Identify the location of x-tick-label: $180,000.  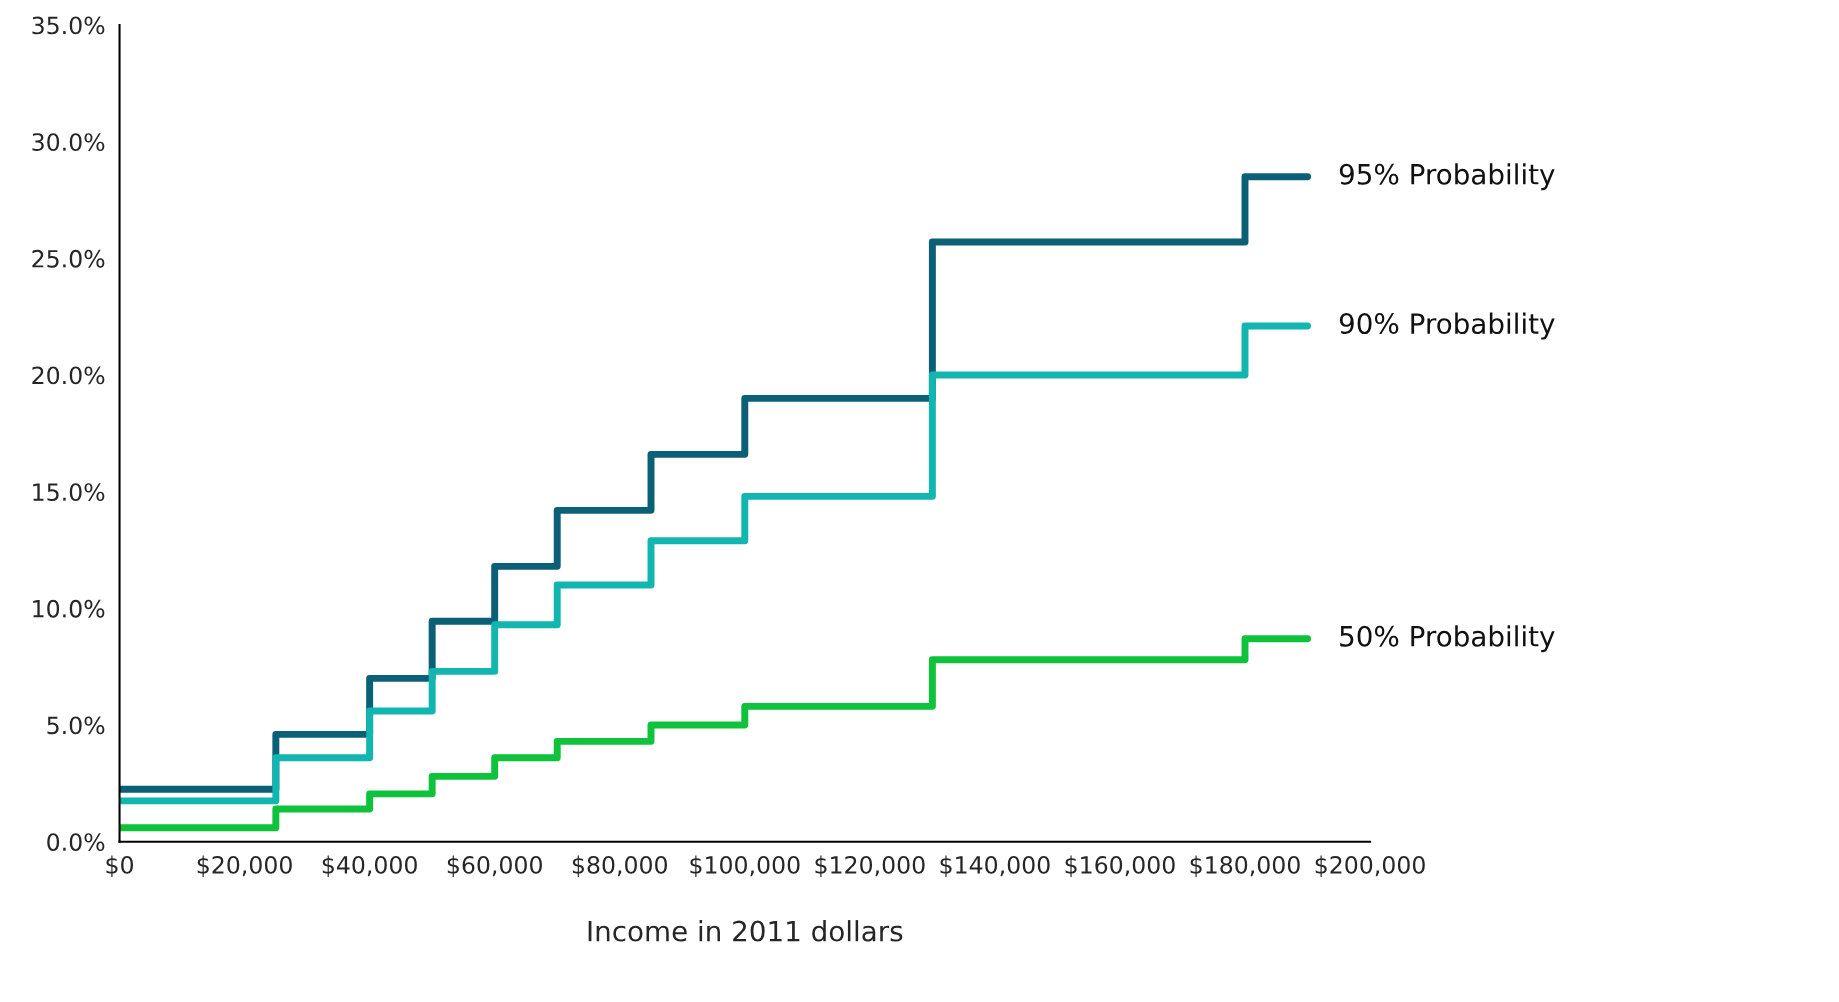
(1245, 866).